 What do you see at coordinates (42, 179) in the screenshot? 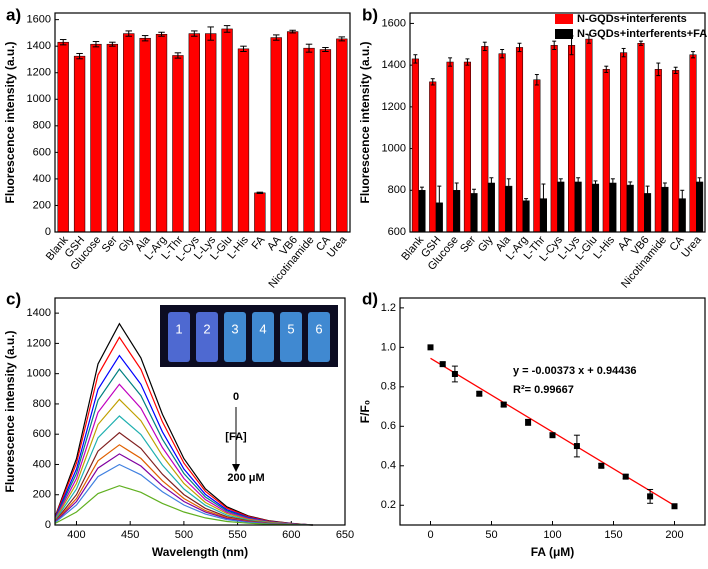
I see `y-tick-label: 400` at bounding box center [42, 179].